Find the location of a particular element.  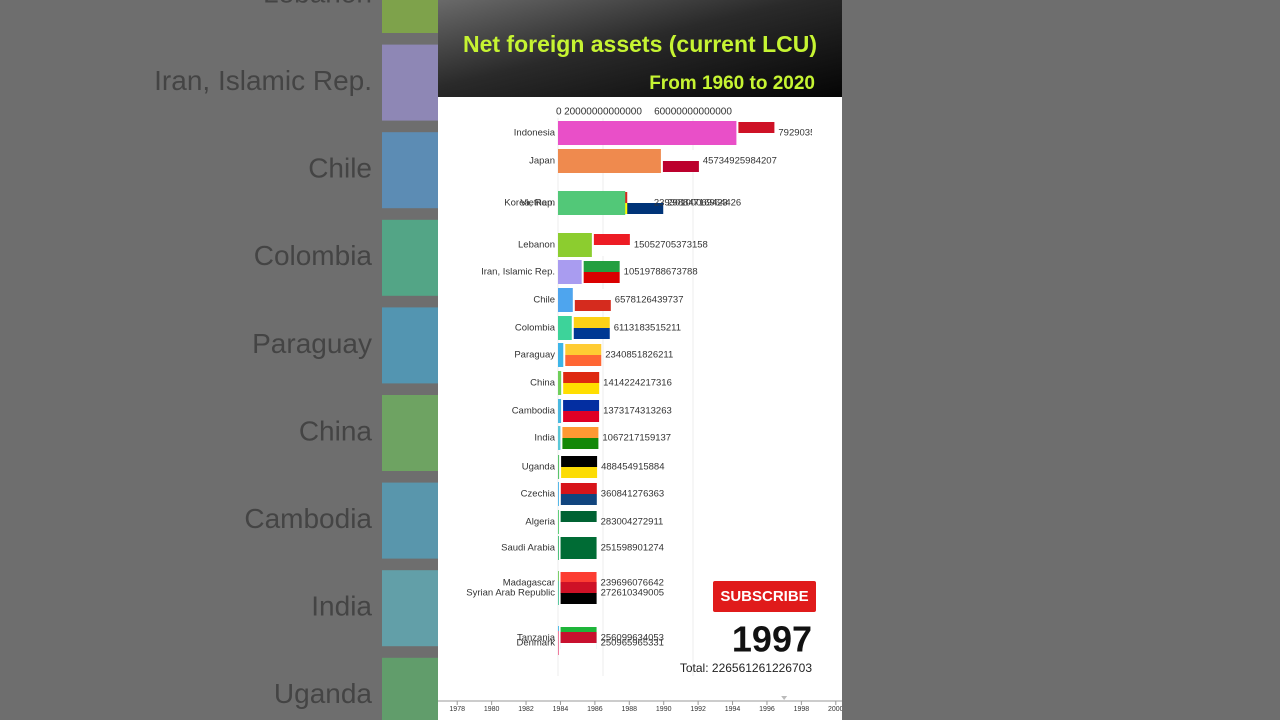

backdrop-label: Uganda is located at coordinates (323, 693).